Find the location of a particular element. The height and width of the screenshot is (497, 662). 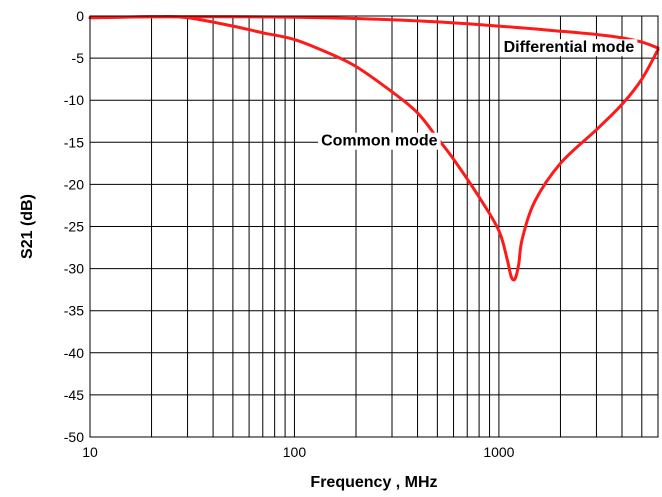

x-tick-label: 100 is located at coordinates (295, 452).